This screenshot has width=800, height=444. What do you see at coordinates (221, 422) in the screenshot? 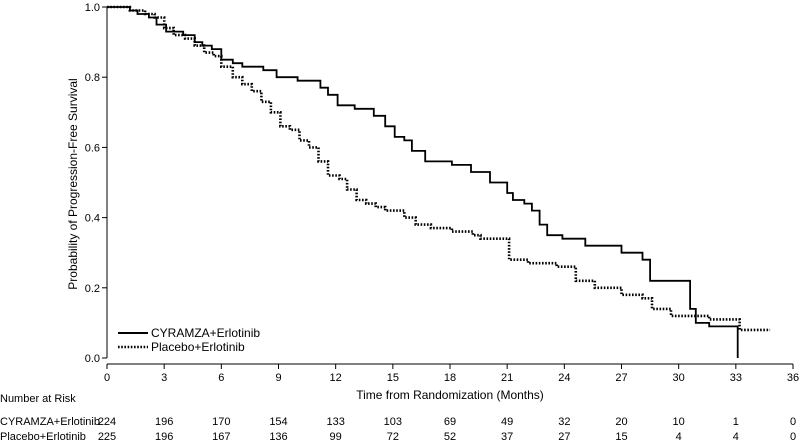
I see `risk-count: 170` at bounding box center [221, 422].